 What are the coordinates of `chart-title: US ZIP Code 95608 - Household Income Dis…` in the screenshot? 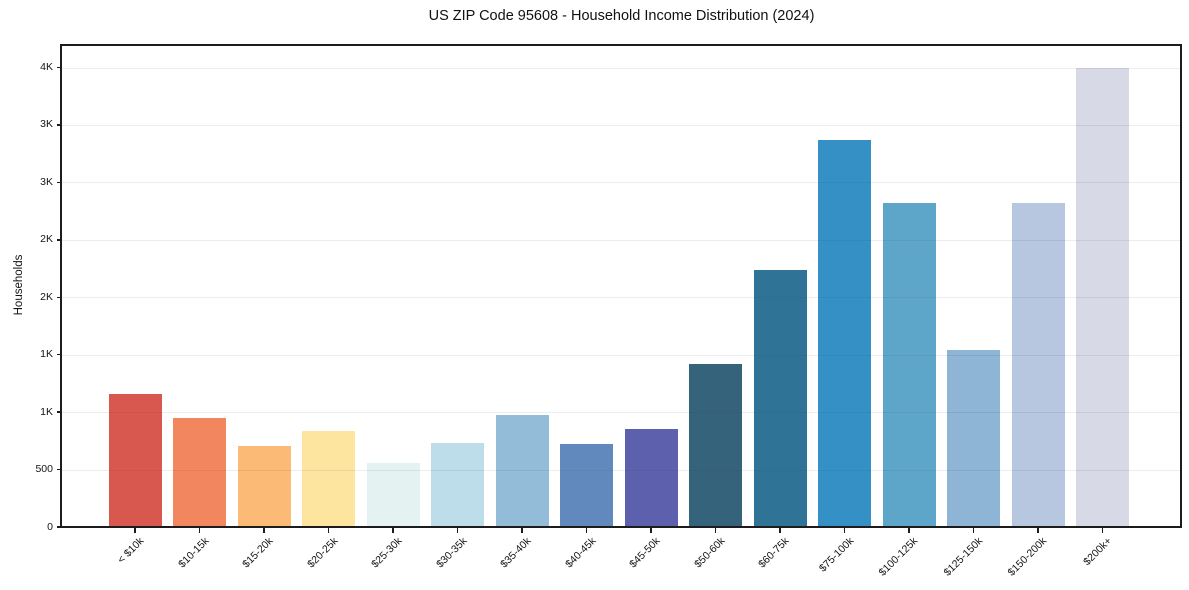 It's located at (621, 16).